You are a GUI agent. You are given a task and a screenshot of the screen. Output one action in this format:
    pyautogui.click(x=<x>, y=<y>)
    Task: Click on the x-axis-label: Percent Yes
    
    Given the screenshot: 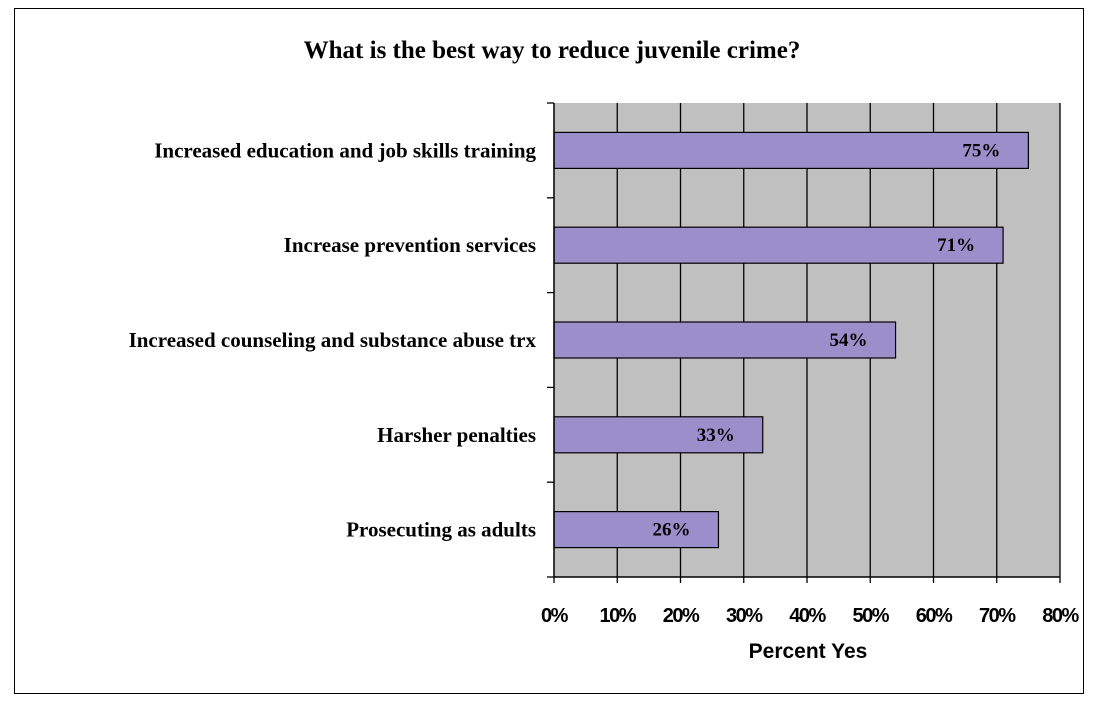 What is the action you would take?
    pyautogui.click(x=808, y=651)
    